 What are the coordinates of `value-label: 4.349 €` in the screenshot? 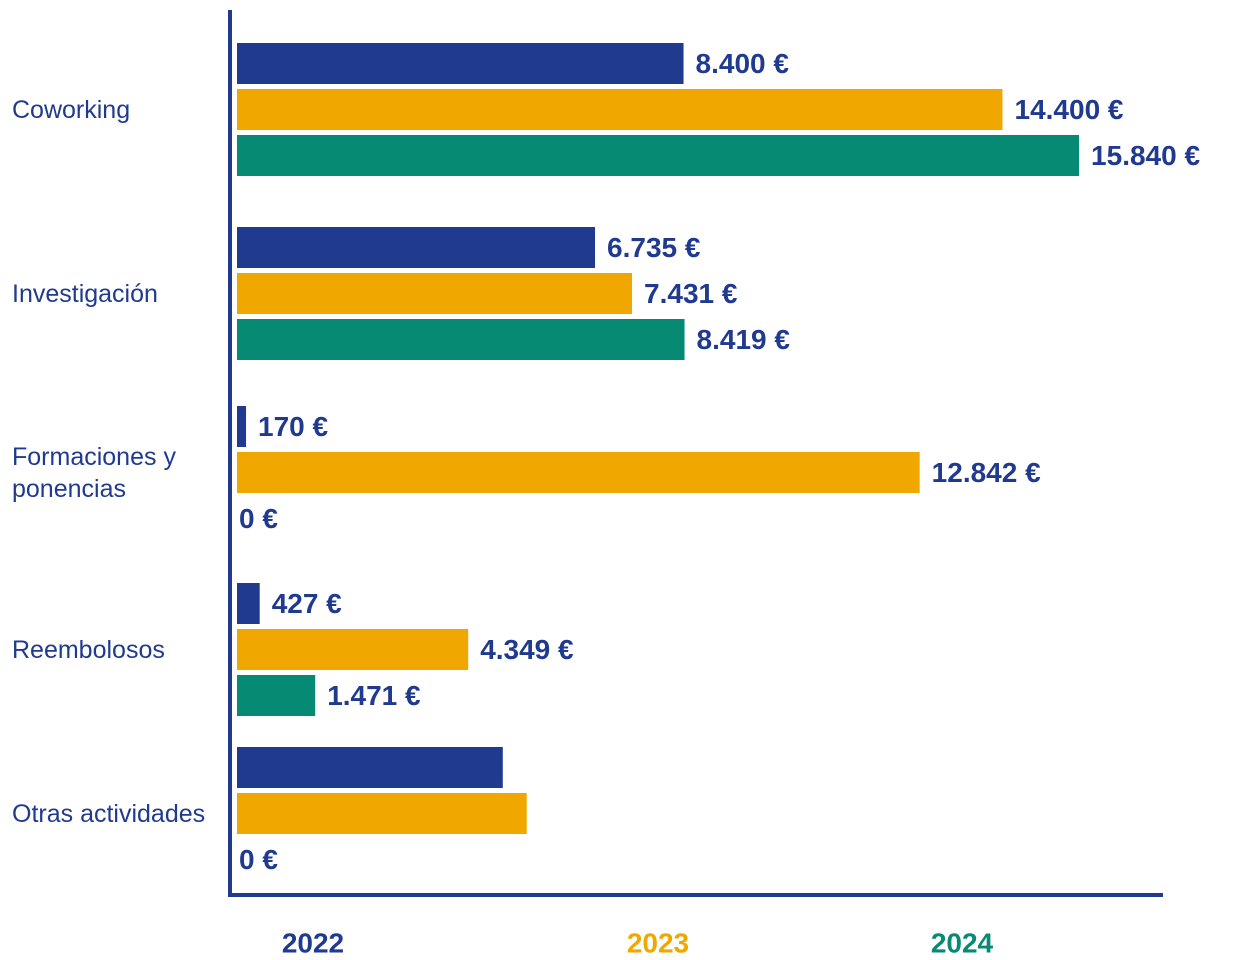 It's located at (527, 649).